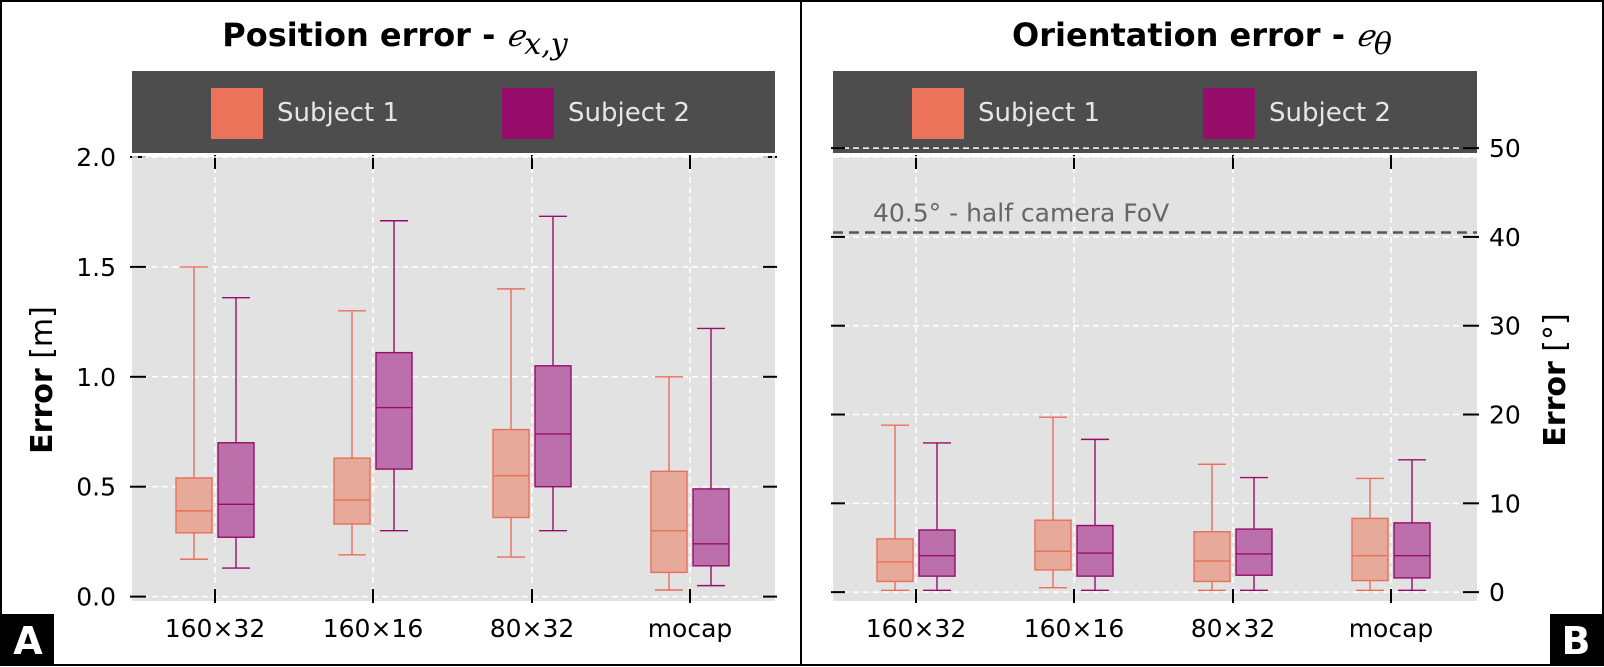 The width and height of the screenshot is (1604, 667). Describe the element at coordinates (1505, 326) in the screenshot. I see `y-tick-label: 30` at that location.